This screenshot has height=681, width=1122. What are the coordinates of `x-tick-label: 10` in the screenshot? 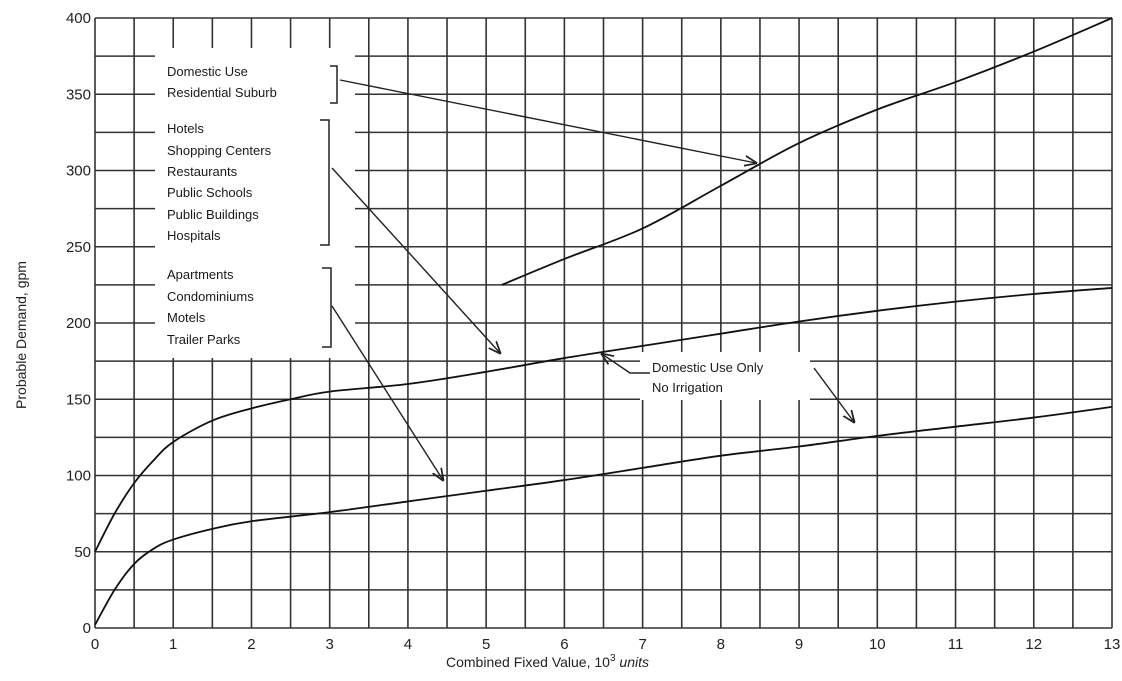 It's located at (877, 644).